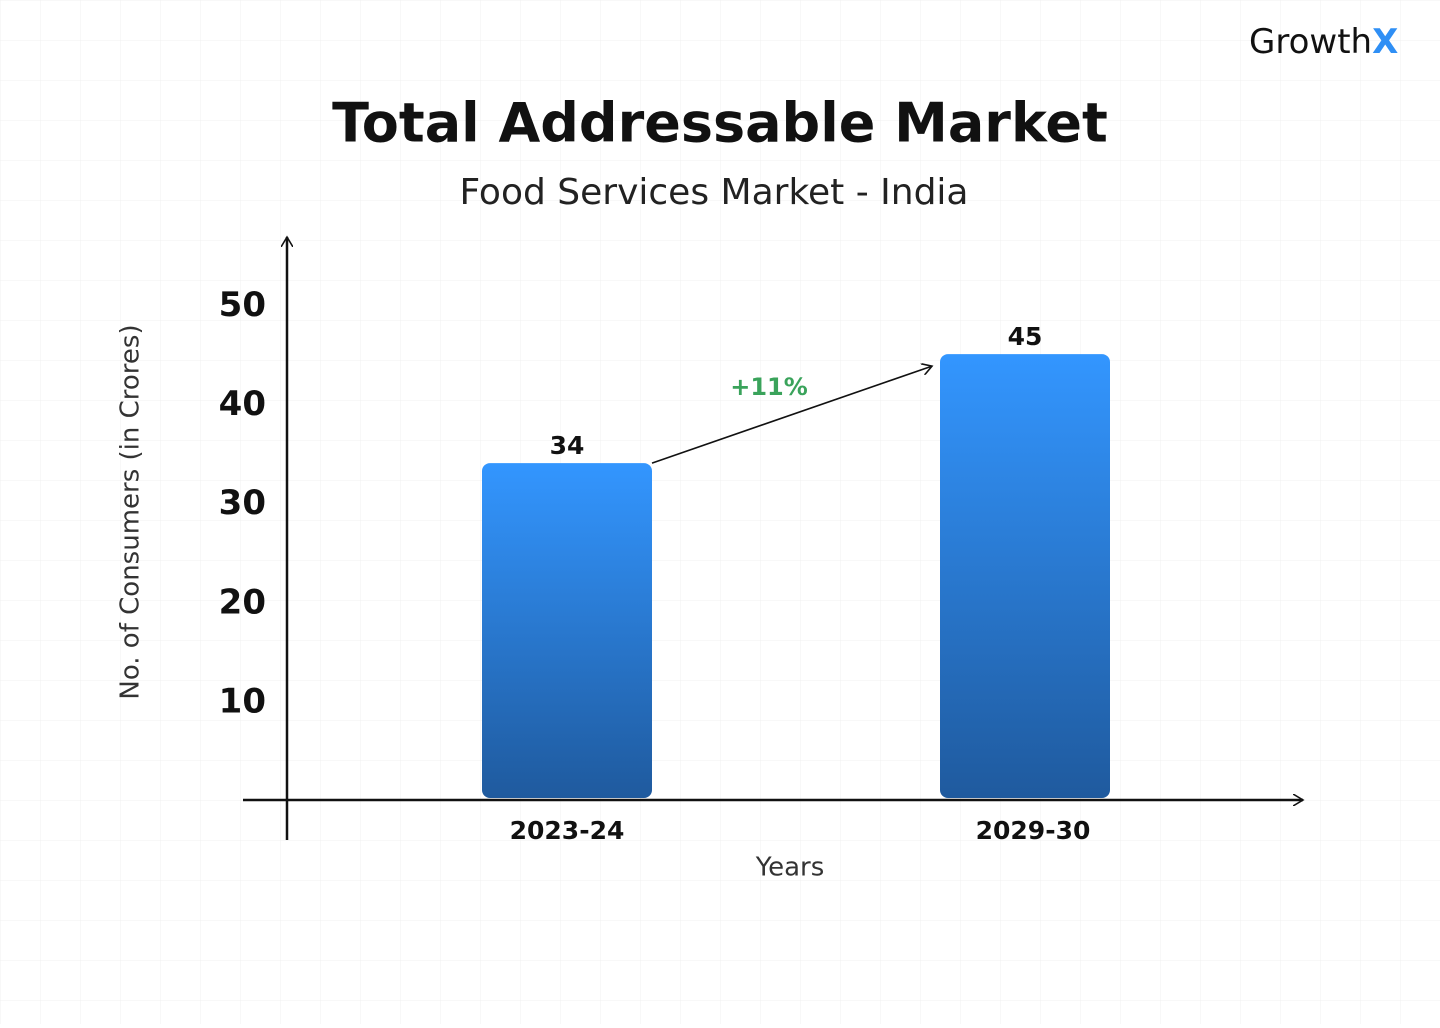 Image resolution: width=1440 pixels, height=1028 pixels. I want to click on y-tick-label: 10, so click(242, 701).